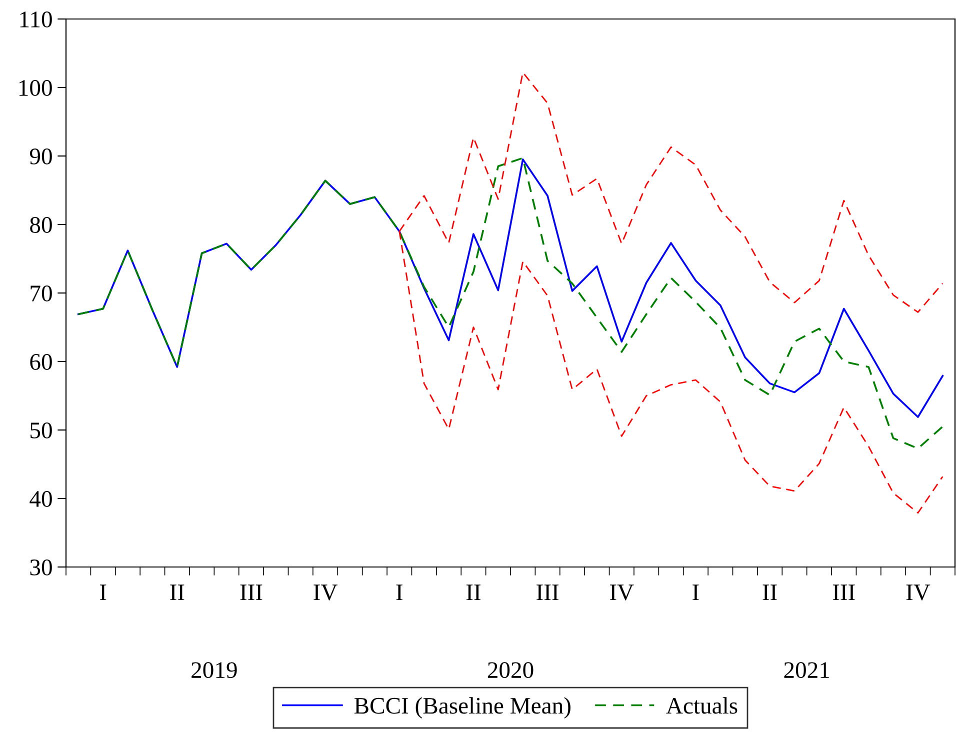 The width and height of the screenshot is (960, 736). What do you see at coordinates (214, 670) in the screenshot?
I see `text: 2019` at bounding box center [214, 670].